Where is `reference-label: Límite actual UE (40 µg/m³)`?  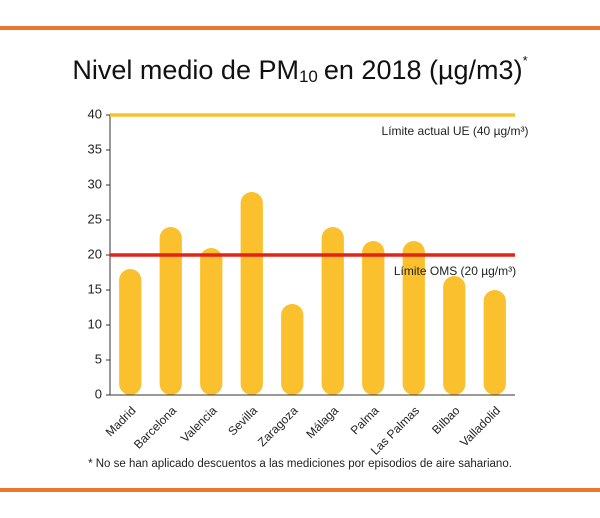 reference-label: Límite actual UE (40 µg/m³) is located at coordinates (455, 131).